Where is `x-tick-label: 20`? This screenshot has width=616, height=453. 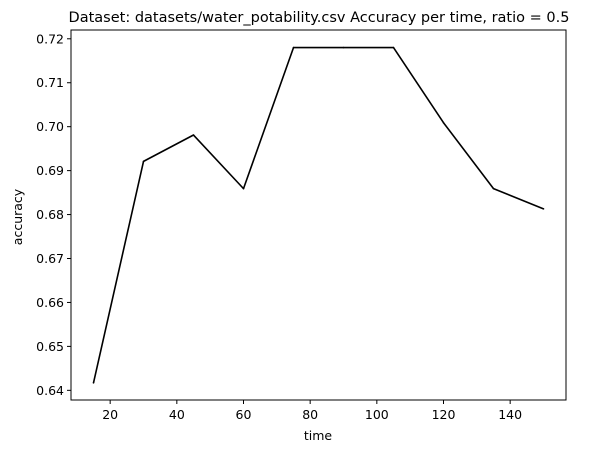 x-tick-label: 20 is located at coordinates (110, 414).